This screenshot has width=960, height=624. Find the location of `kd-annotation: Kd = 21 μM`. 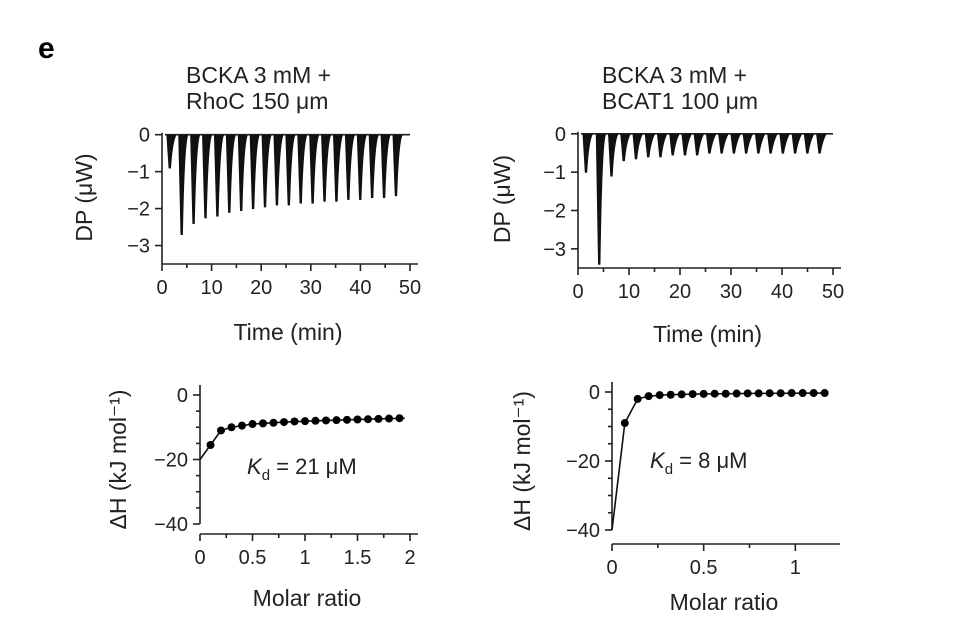

kd-annotation: Kd = 21 μM is located at coordinates (302, 469).